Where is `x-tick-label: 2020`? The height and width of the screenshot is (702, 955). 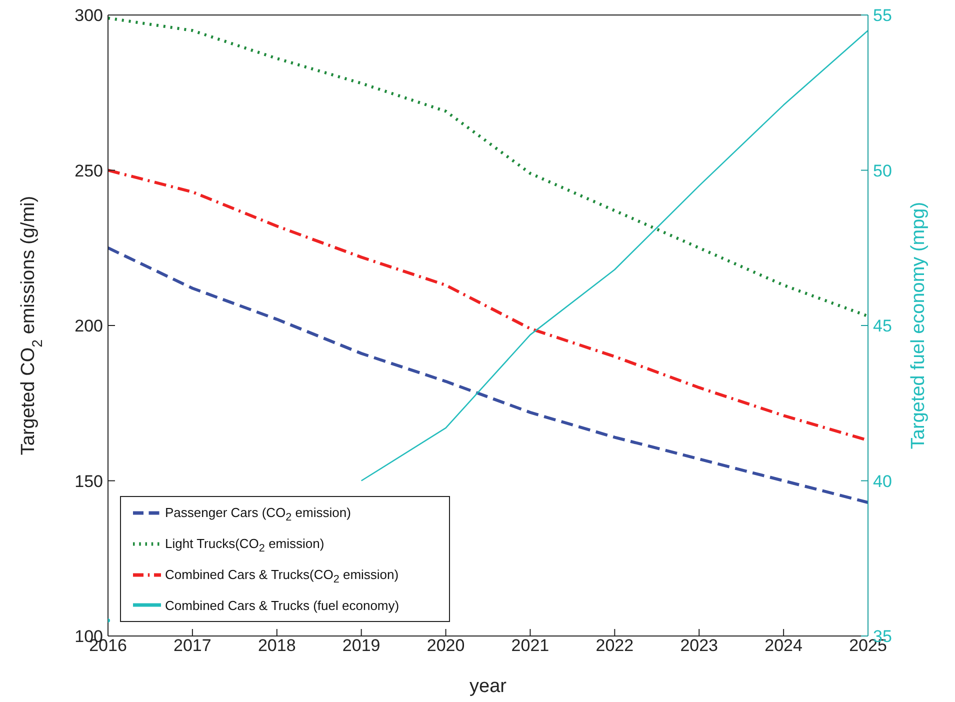 x-tick-label: 2020 is located at coordinates (445, 646).